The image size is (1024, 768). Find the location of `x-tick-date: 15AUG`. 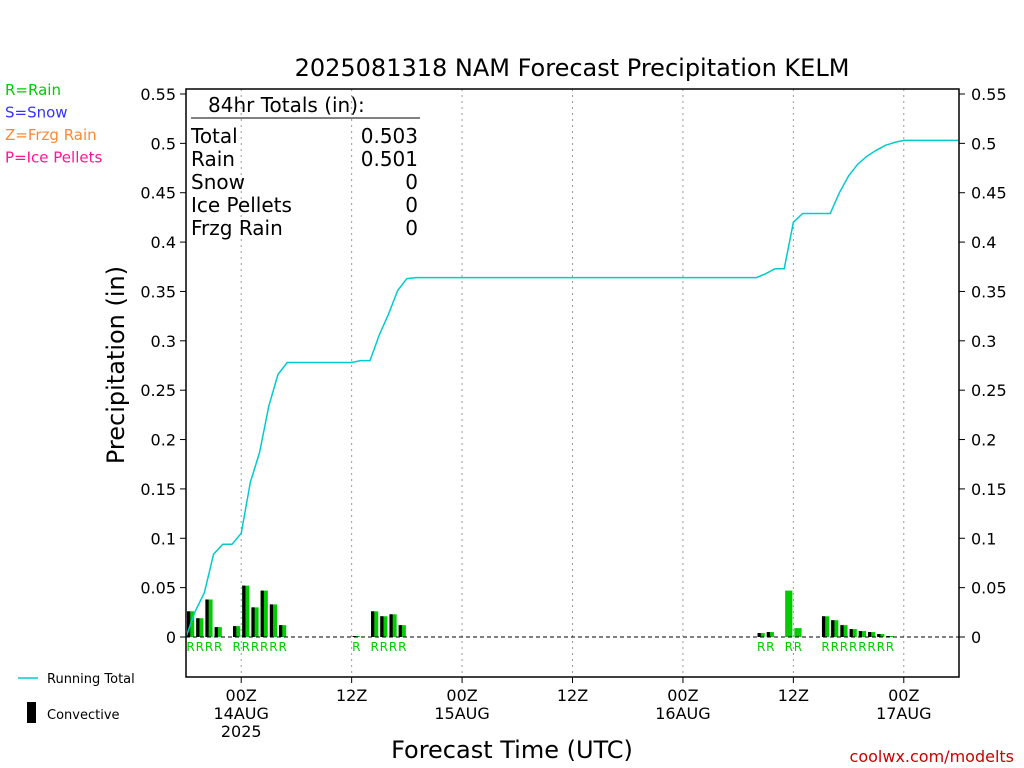

x-tick-date: 15AUG is located at coordinates (461, 713).